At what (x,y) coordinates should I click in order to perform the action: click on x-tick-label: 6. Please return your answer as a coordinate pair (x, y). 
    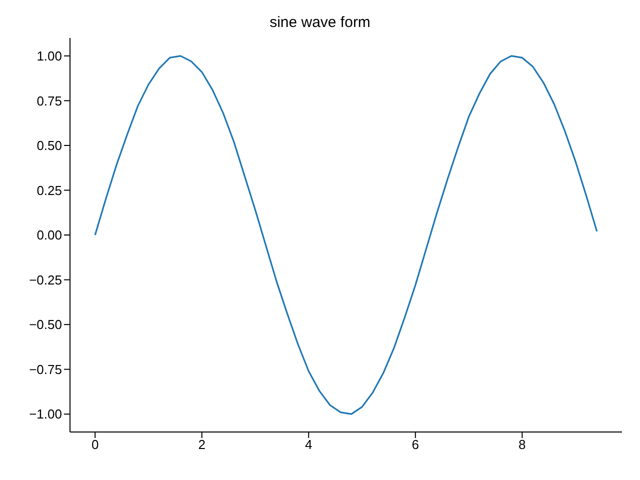
    Looking at the image, I should click on (416, 444).